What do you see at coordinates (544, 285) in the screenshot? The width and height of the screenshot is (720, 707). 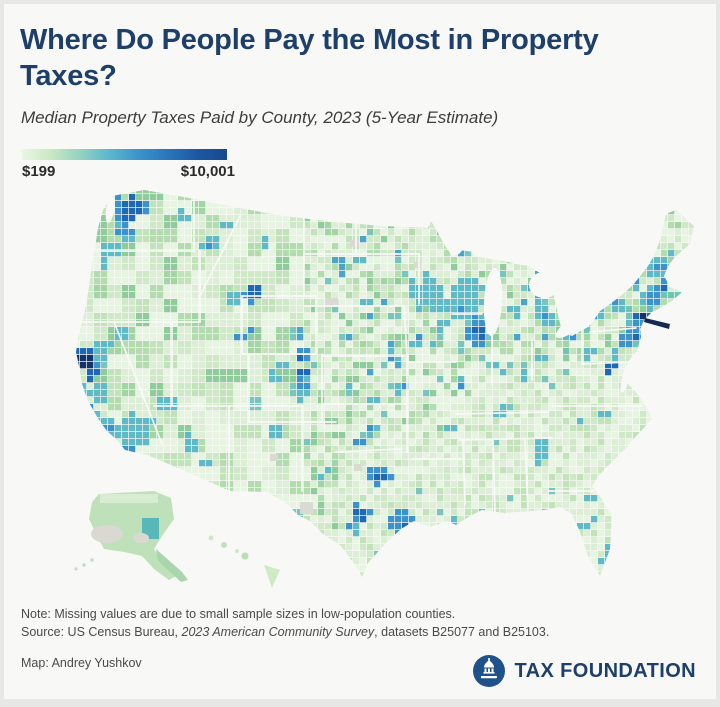 I see `lake-huron` at bounding box center [544, 285].